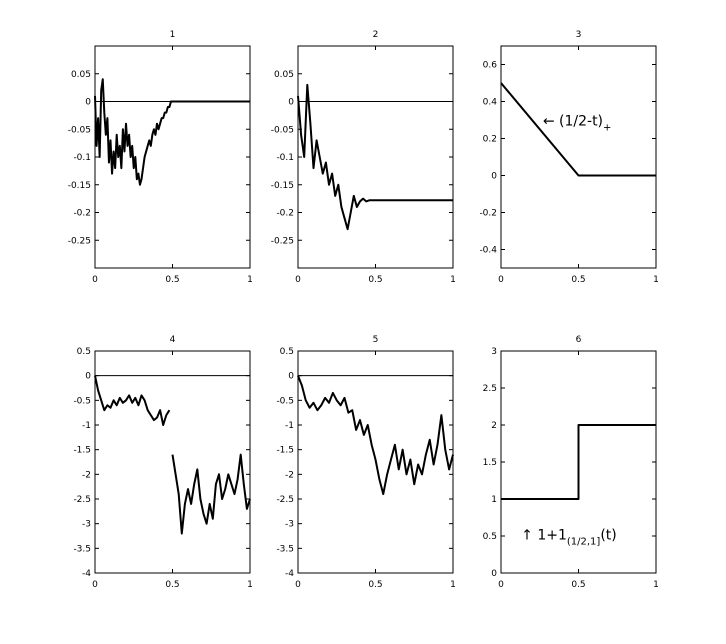  What do you see at coordinates (579, 35) in the screenshot?
I see `subplot-title: 3` at bounding box center [579, 35].